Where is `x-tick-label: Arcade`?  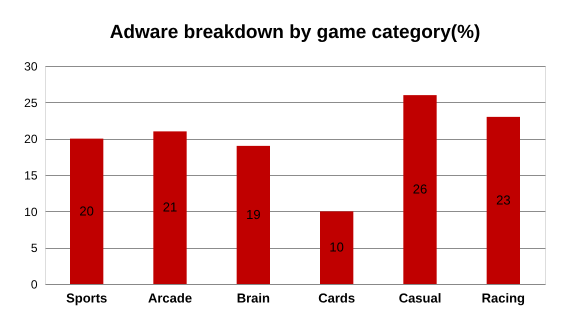 x-tick-label: Arcade is located at coordinates (170, 298).